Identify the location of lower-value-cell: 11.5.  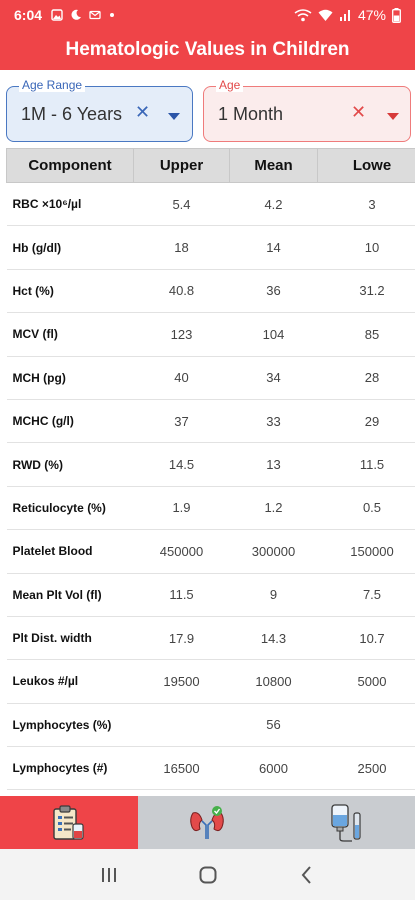
(366, 464).